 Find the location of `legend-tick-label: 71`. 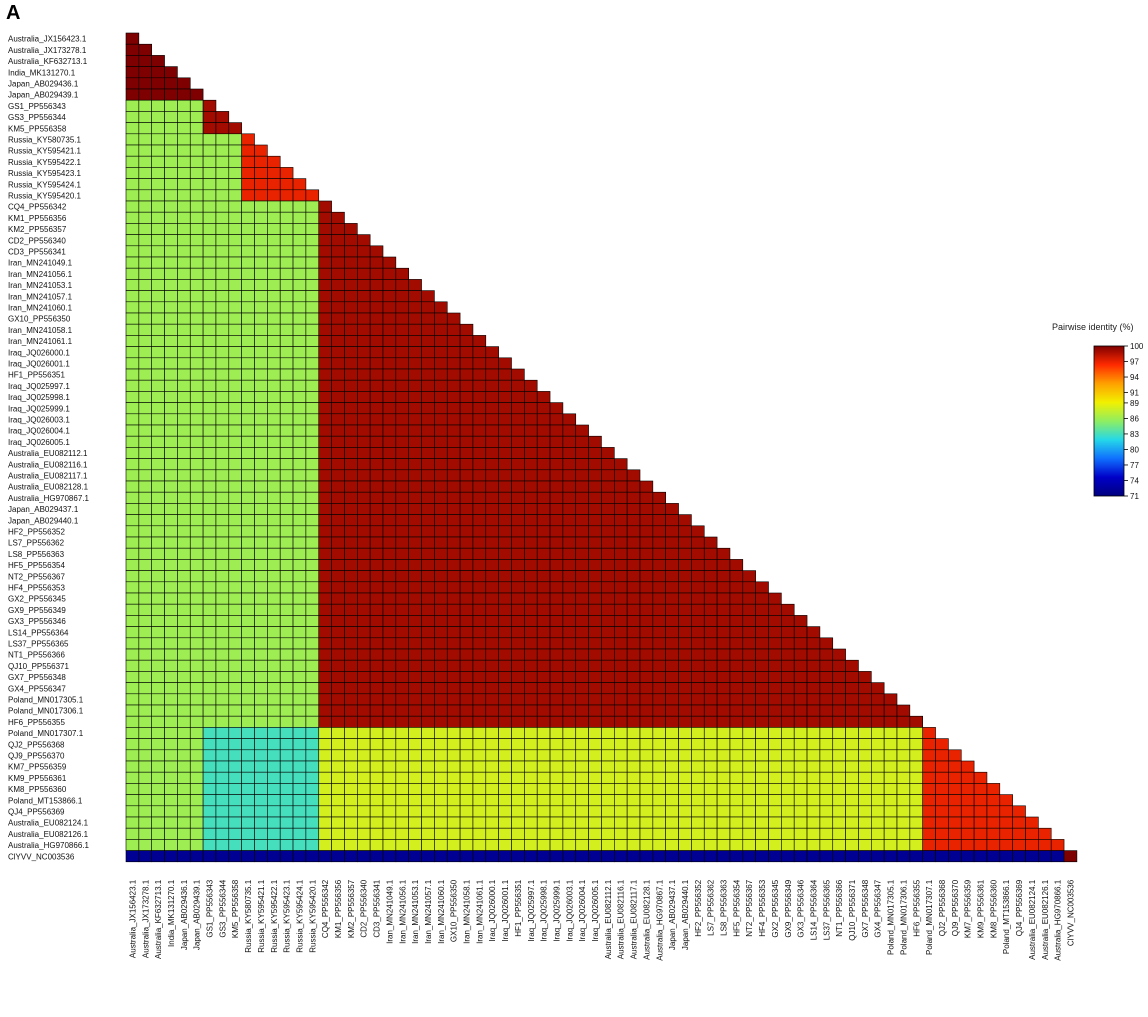

legend-tick-label: 71 is located at coordinates (1134, 496).